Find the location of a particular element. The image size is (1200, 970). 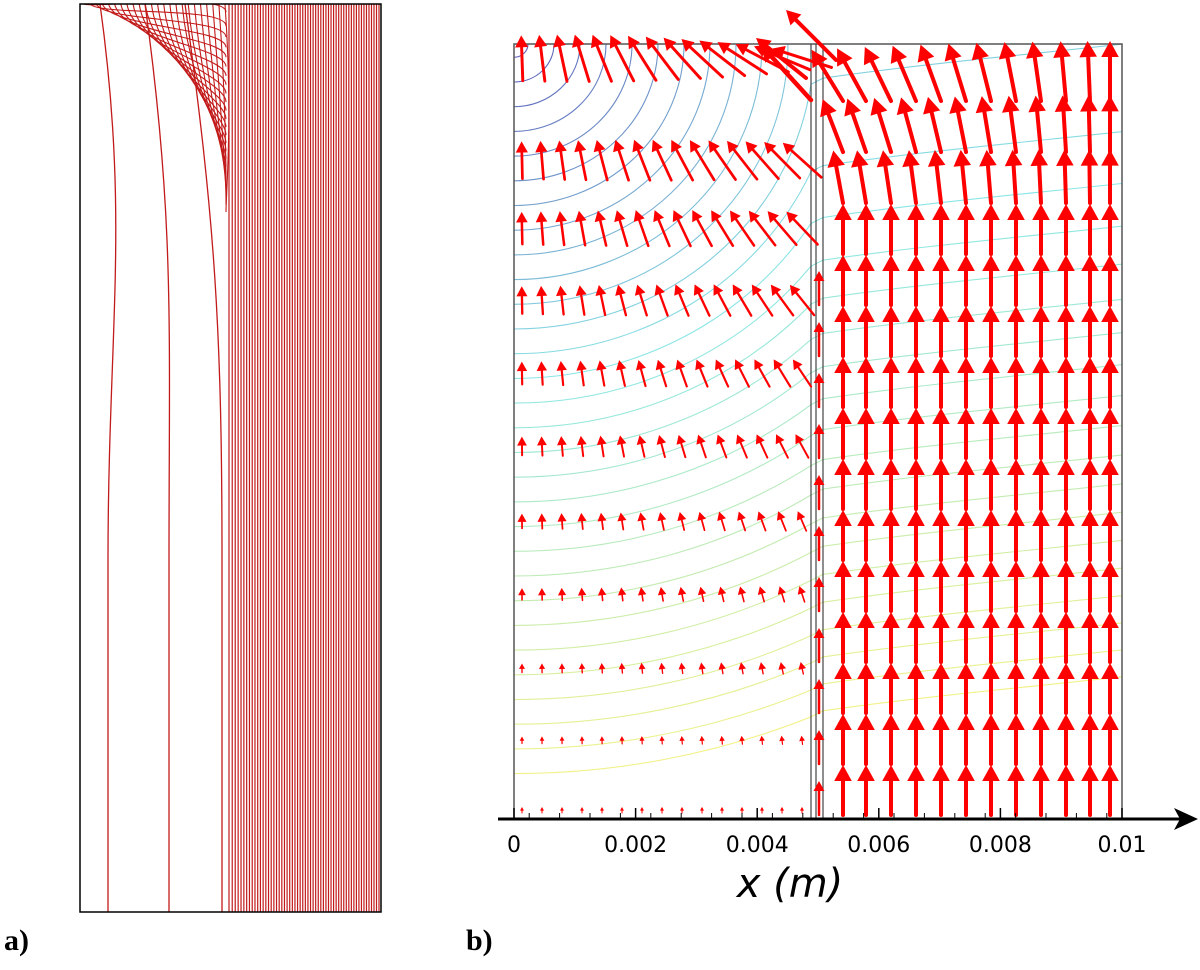

x-axis-arrowhead-icon is located at coordinates (1186, 819).